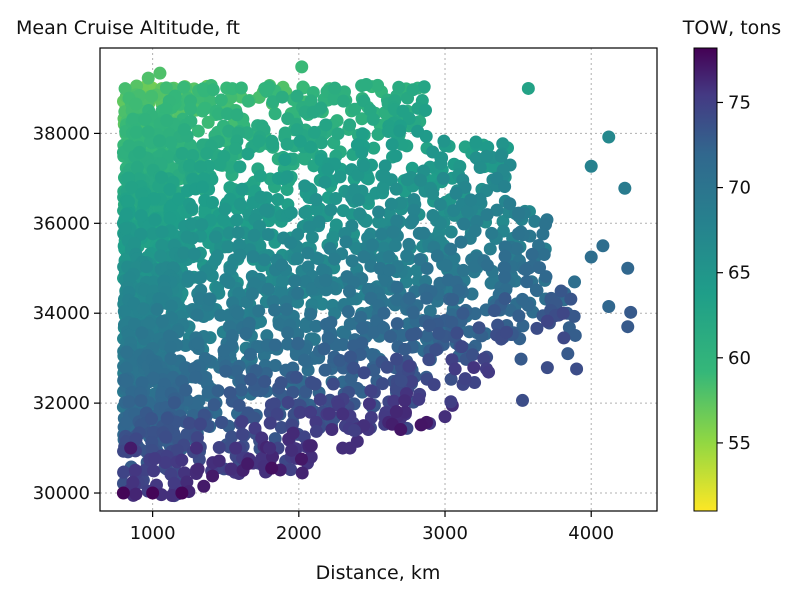  I want to click on x-axis-ticks: 1000 2000 3000 4000, so click(372, 527).